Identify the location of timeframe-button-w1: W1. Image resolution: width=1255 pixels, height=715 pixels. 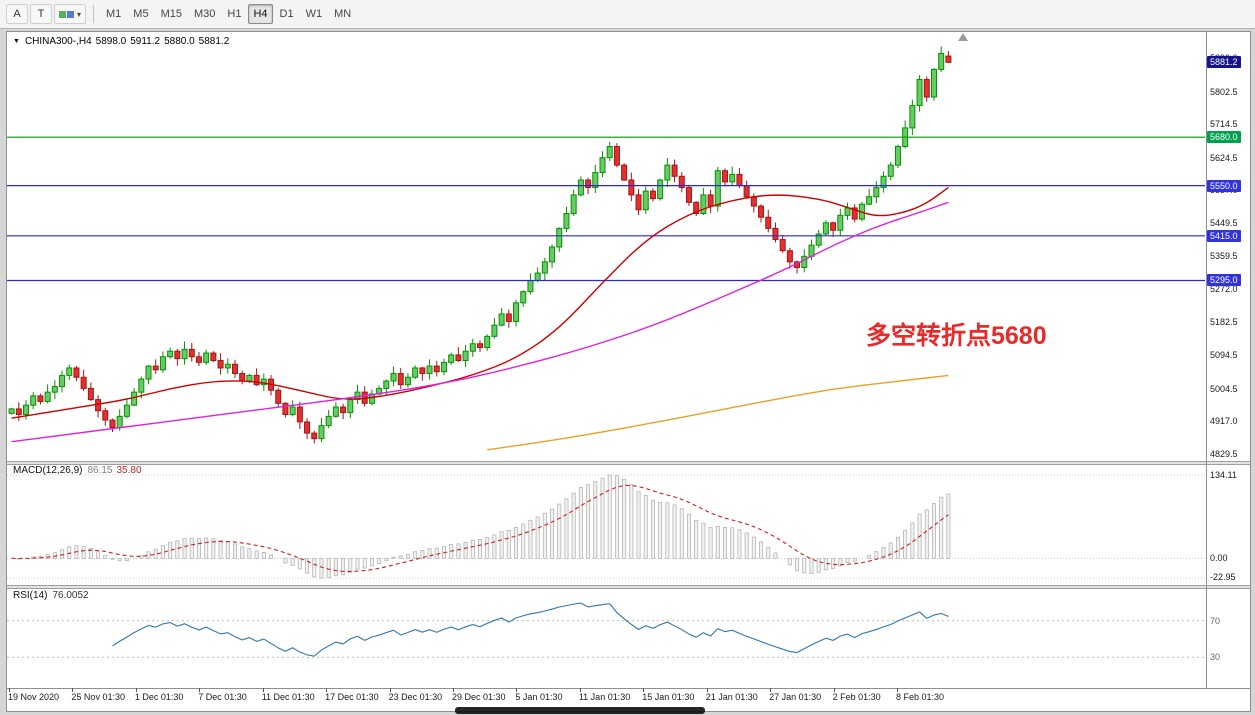
(314, 14).